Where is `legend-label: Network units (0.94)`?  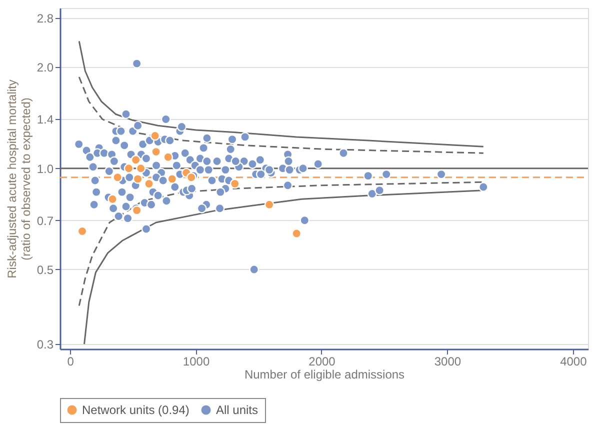
legend-label: Network units (0.94) is located at coordinates (136, 410).